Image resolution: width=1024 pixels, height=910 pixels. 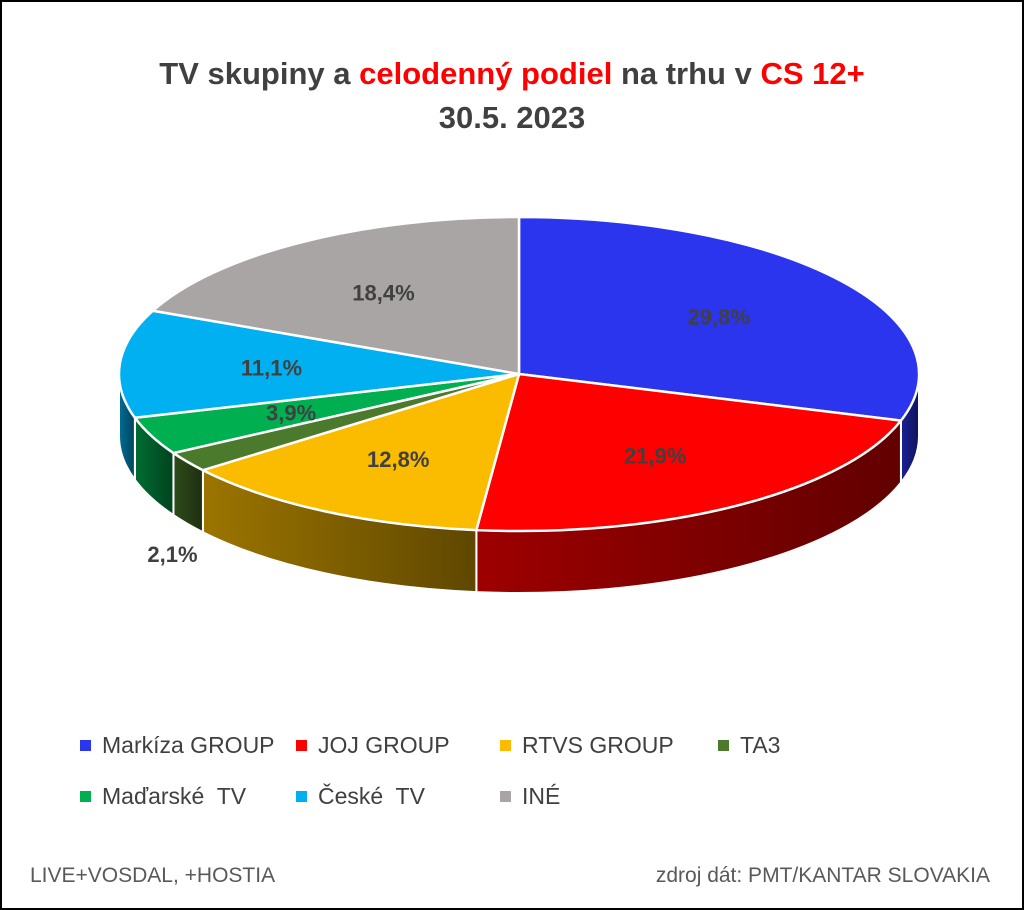 I want to click on title-accent2: CS 12+, so click(x=812, y=73).